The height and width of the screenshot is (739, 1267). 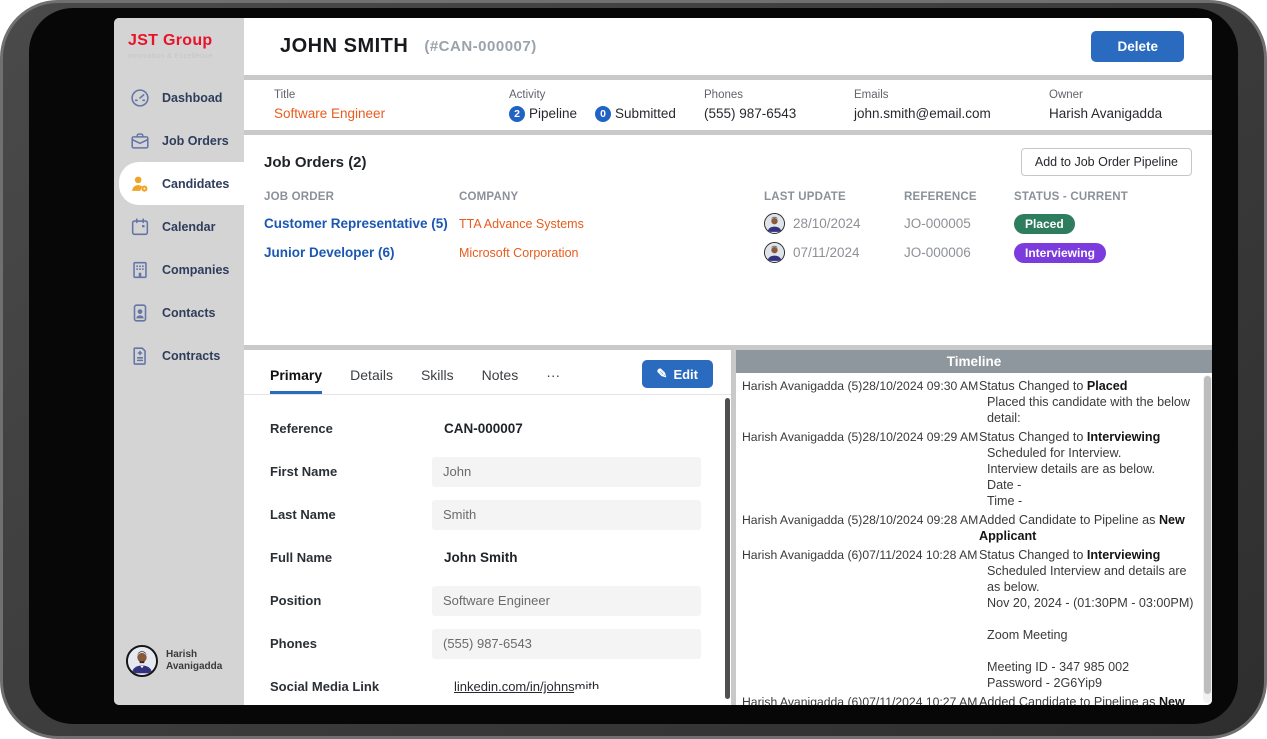 I want to click on status-badge: Interviewing, so click(x=1060, y=252).